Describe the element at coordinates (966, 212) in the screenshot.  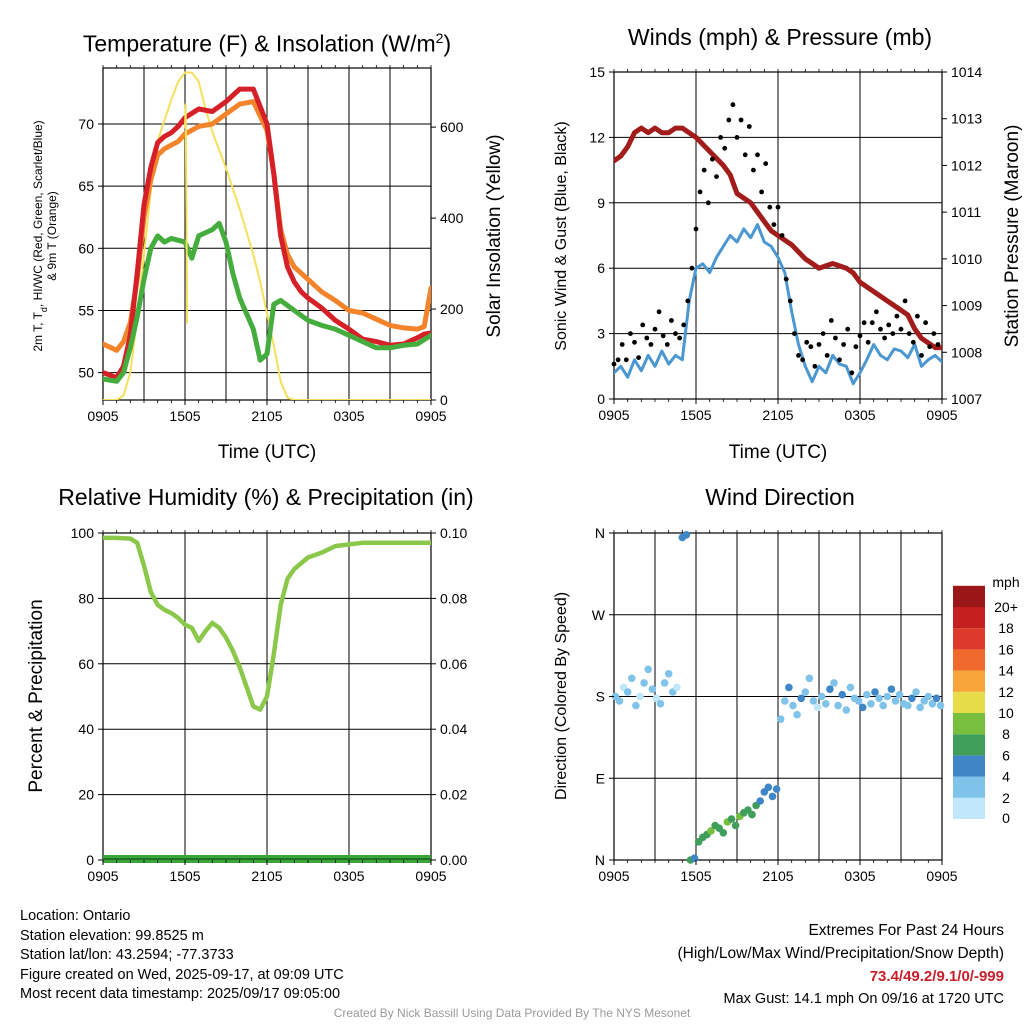
I see `wind-y2tick-label: 1011` at that location.